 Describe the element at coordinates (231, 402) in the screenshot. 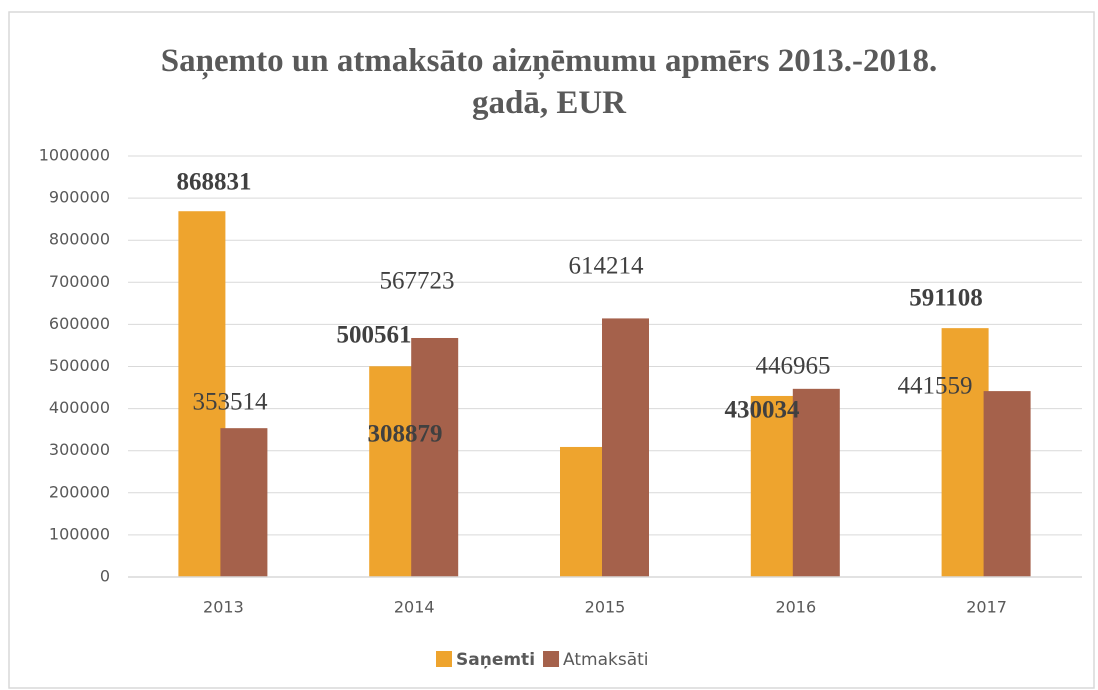

I see `data-label: 353514` at that location.